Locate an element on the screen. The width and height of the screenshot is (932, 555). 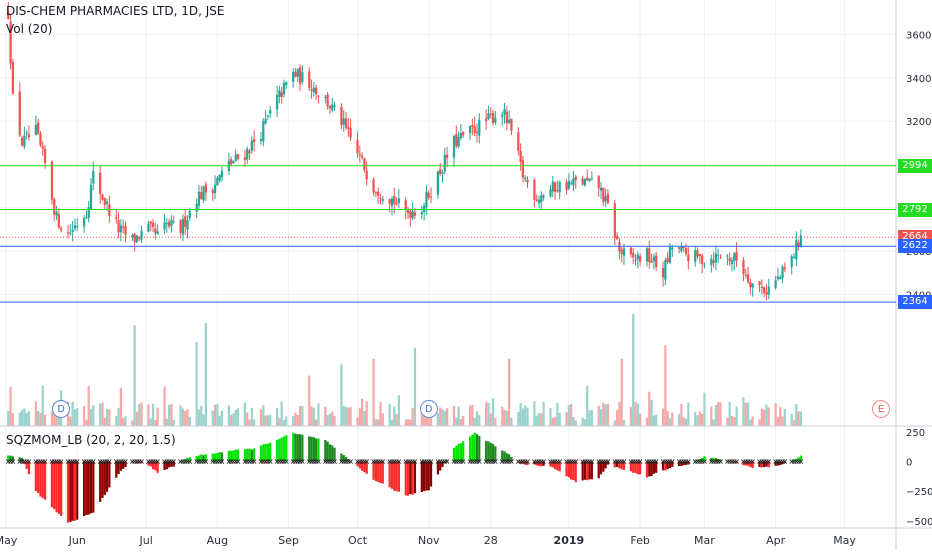
earnings-event-badge: E is located at coordinates (881, 409).